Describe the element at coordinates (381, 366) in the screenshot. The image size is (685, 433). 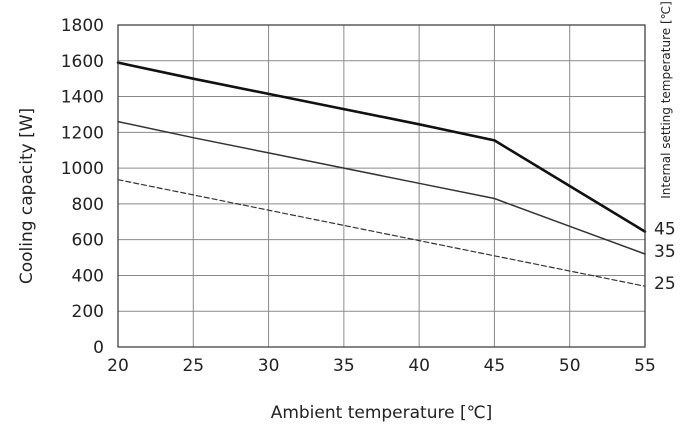
I see `x-tick-labels: 20 25 30 35 40 45 50 55` at that location.